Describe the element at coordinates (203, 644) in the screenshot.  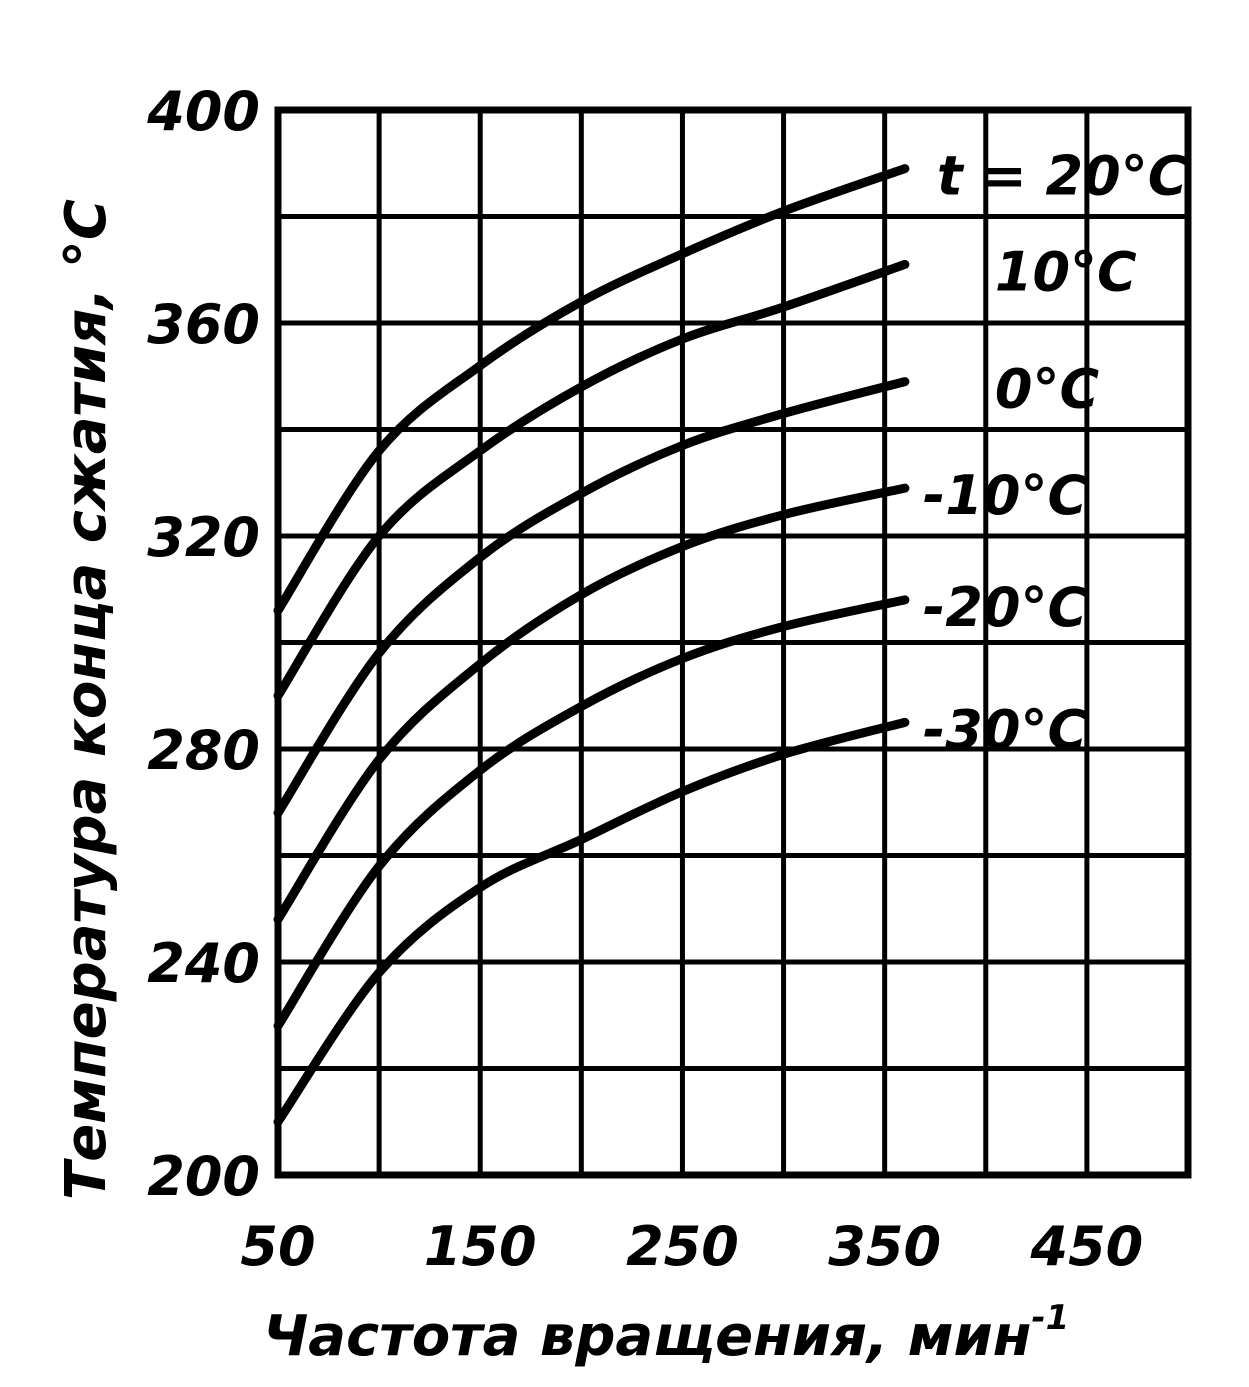
I see `y-tick-labels: 200 240 280 320 360 400` at that location.